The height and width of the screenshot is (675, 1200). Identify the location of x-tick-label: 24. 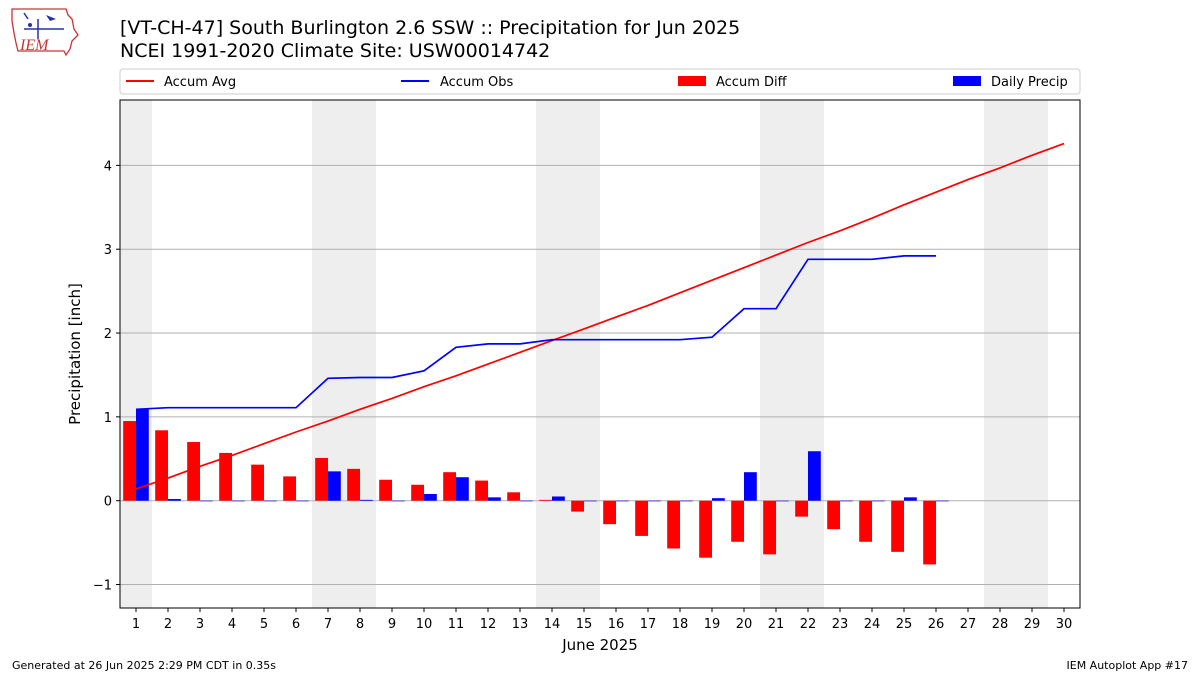
(872, 624).